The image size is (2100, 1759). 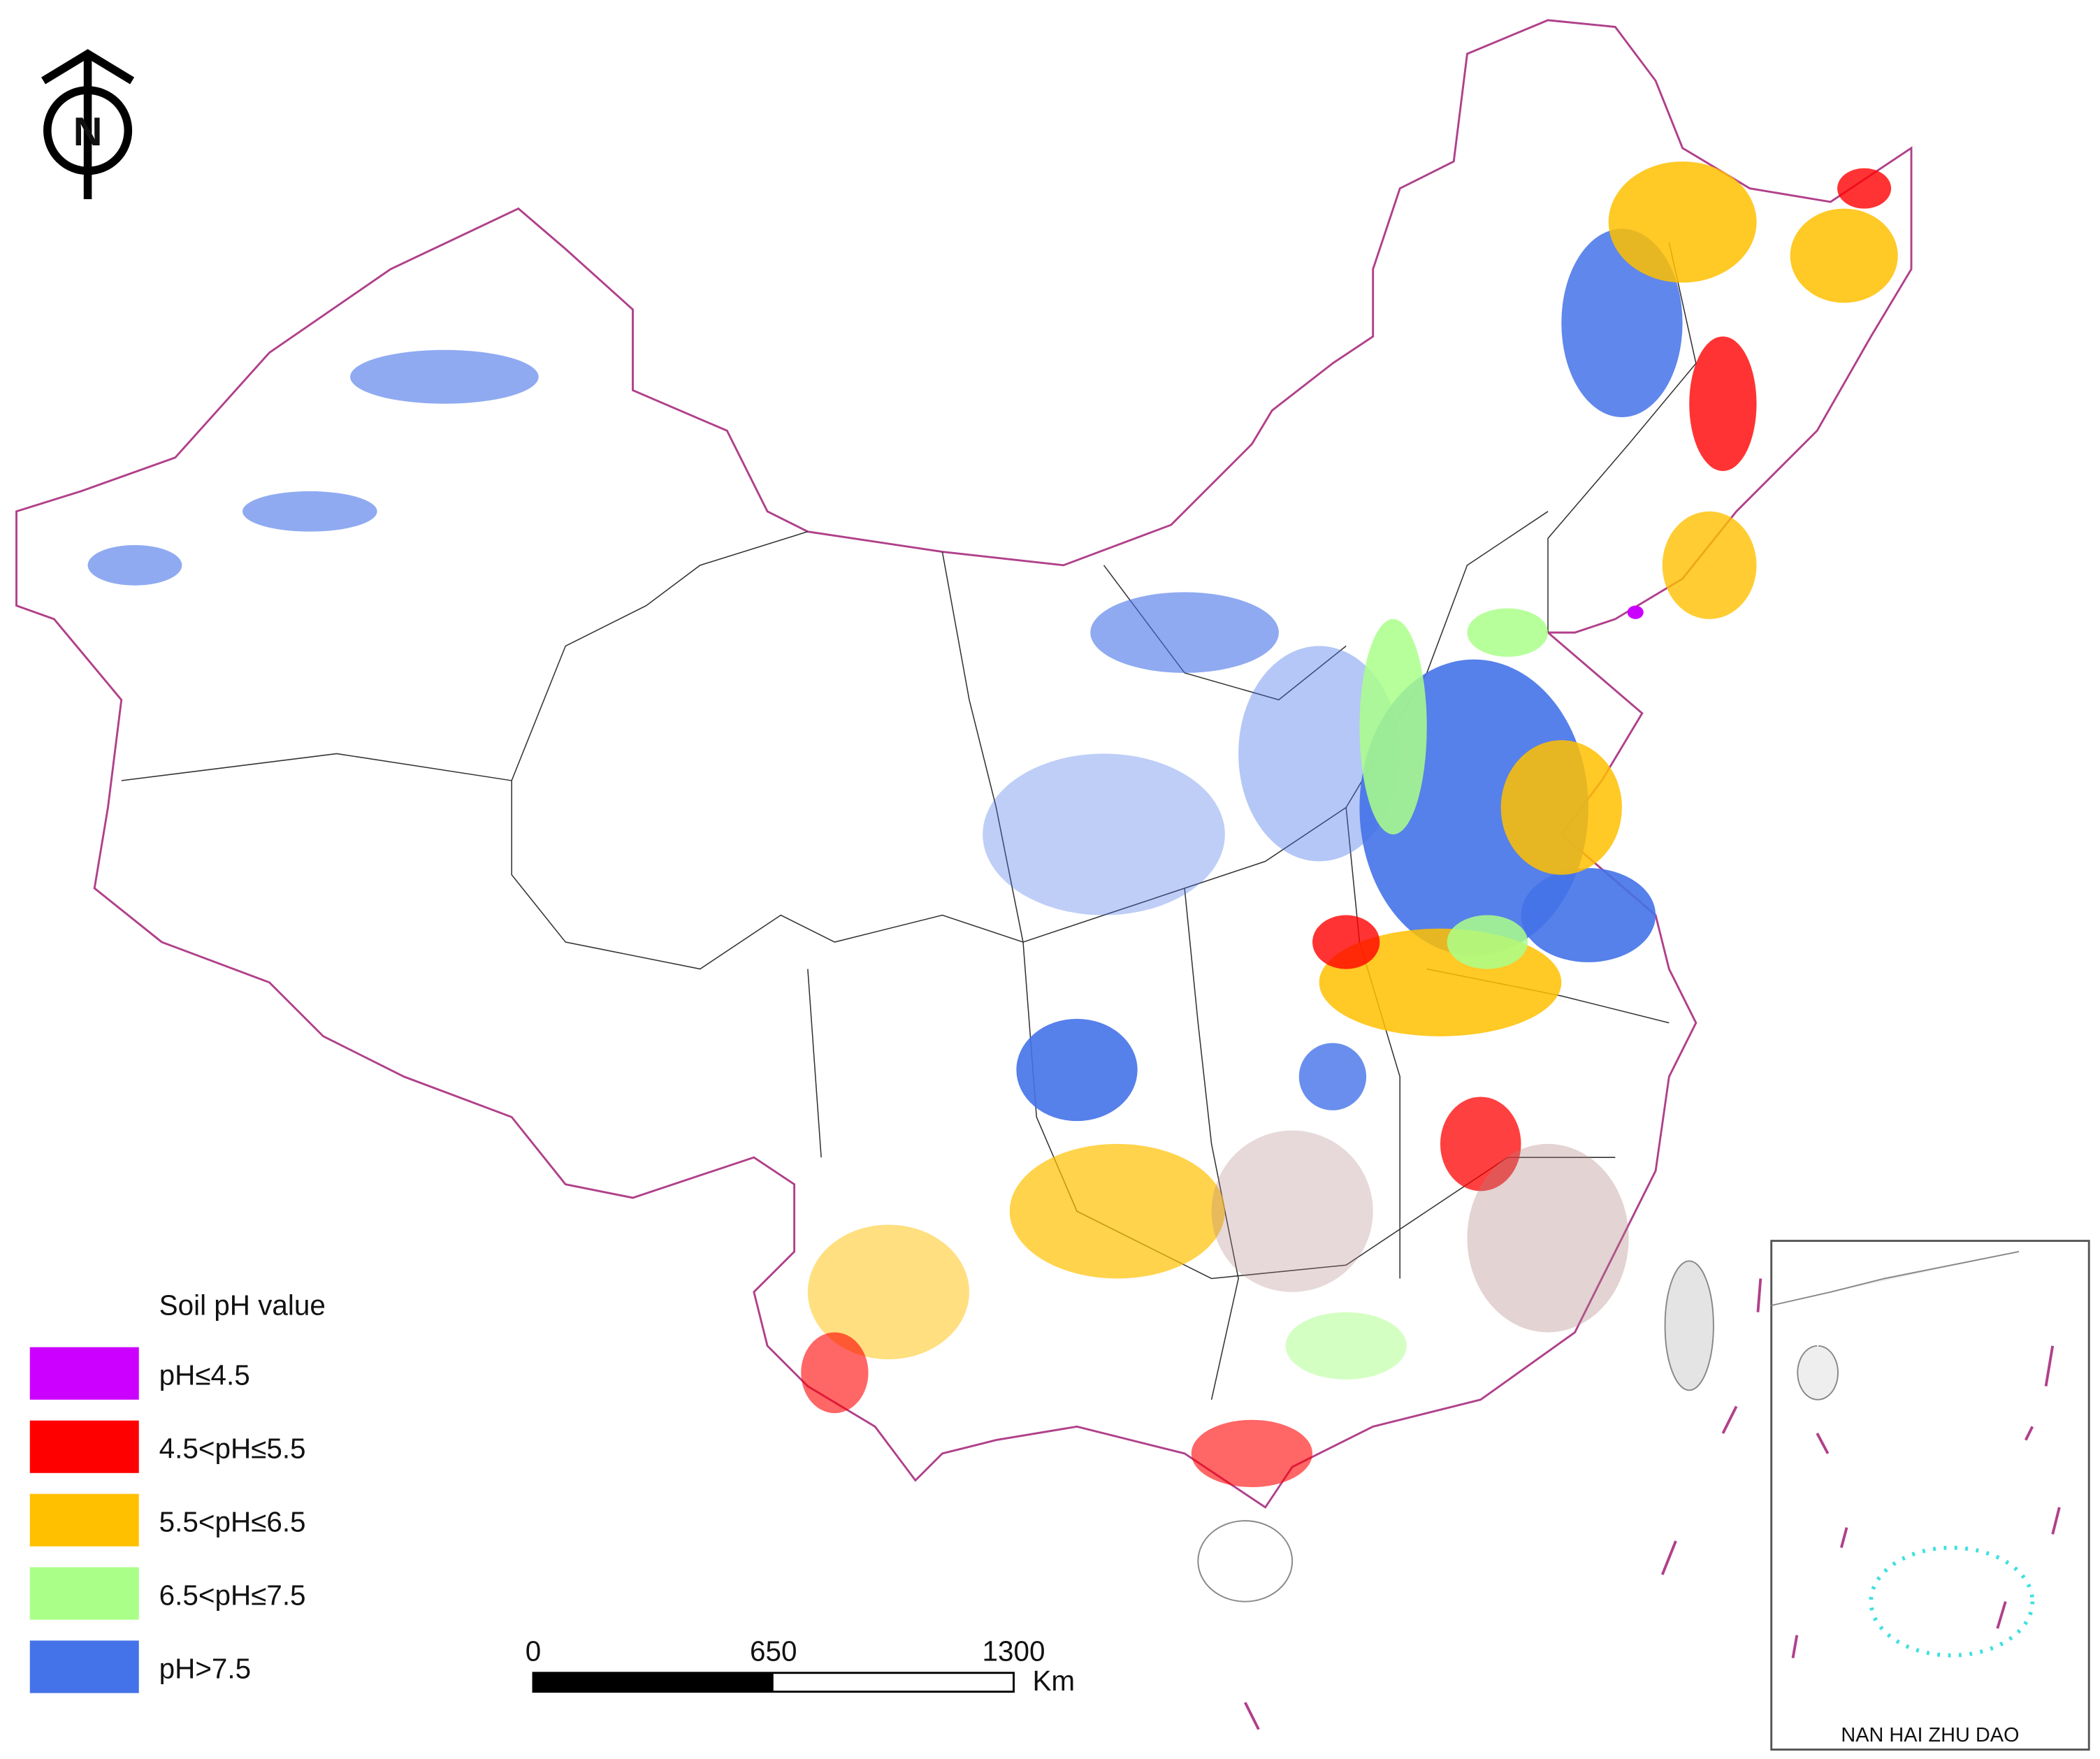 What do you see at coordinates (1014, 1651) in the screenshot?
I see `scale-tick-label: 1300` at bounding box center [1014, 1651].